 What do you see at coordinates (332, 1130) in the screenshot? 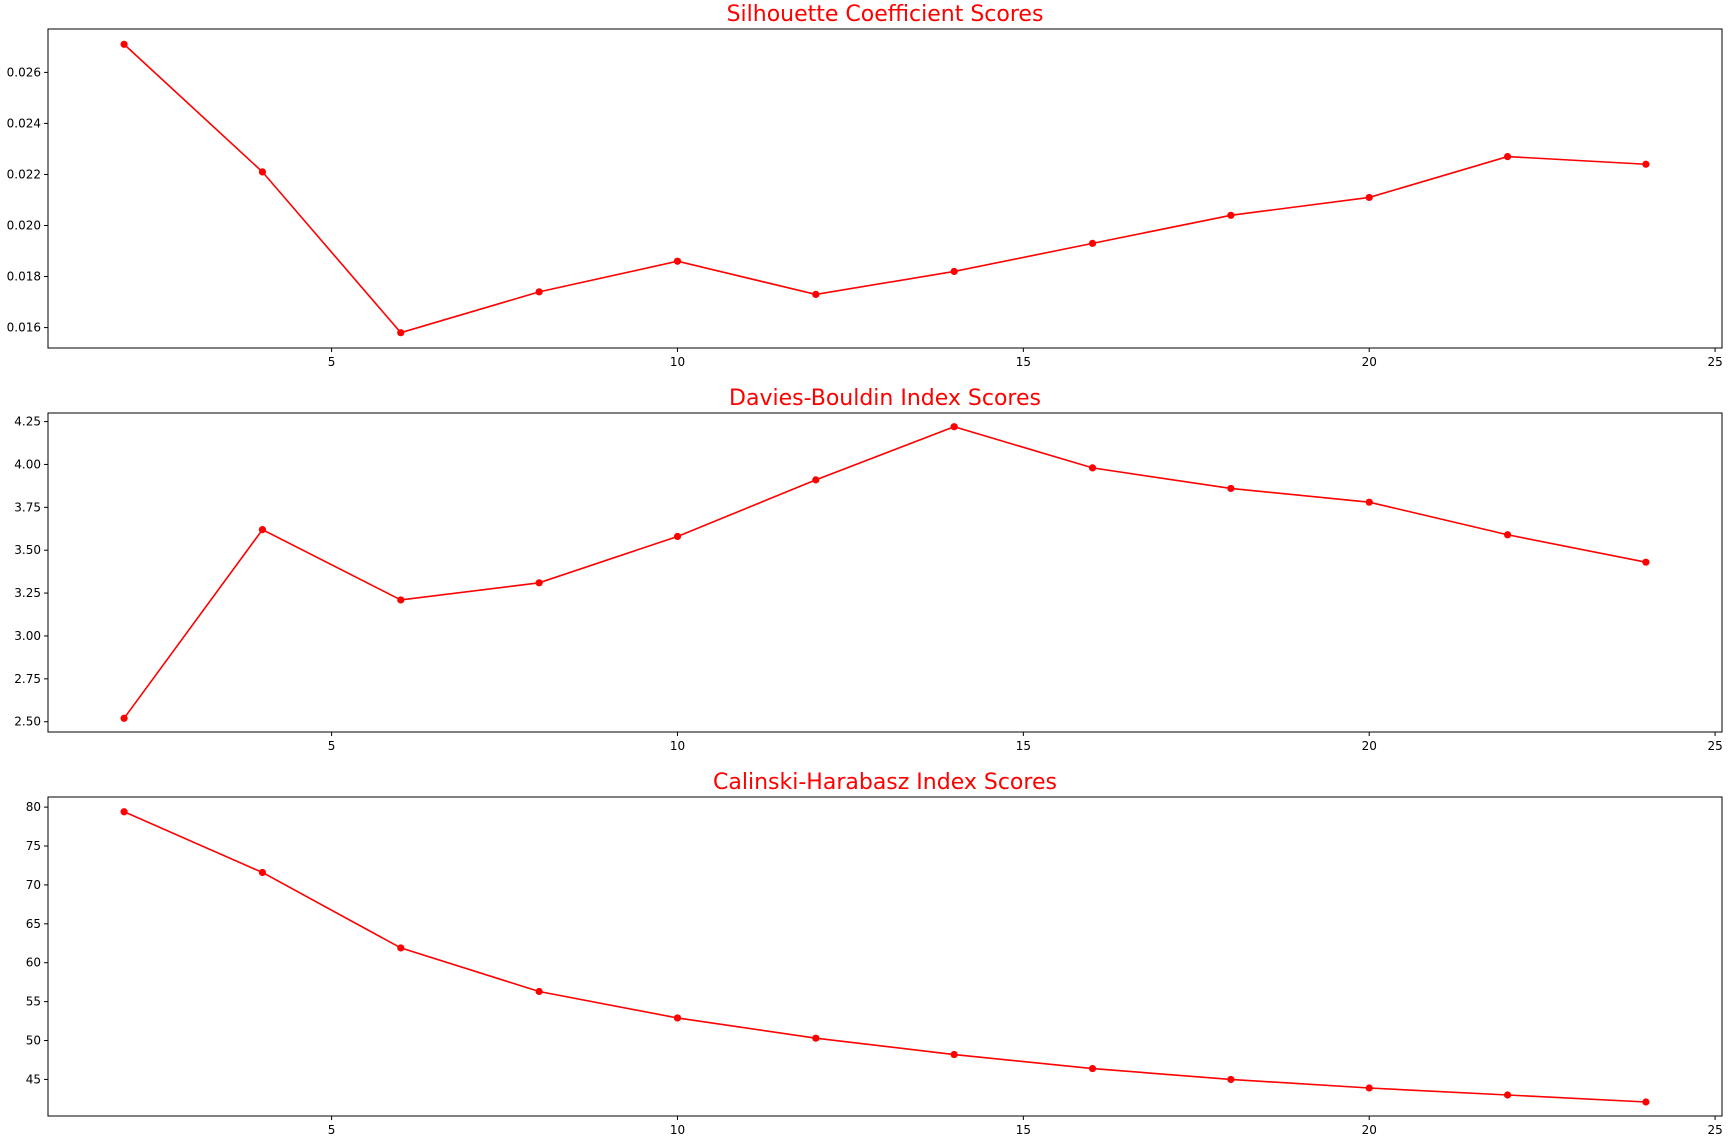
I see `calinski-harabasz-xtick-label: 5` at bounding box center [332, 1130].